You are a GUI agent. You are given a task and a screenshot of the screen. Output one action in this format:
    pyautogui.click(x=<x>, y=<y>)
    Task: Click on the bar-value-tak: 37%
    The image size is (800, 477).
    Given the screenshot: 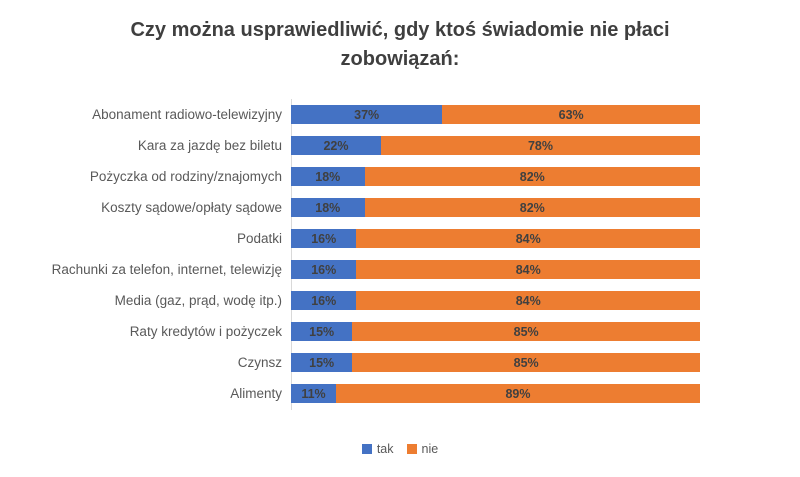 What is the action you would take?
    pyautogui.click(x=367, y=114)
    